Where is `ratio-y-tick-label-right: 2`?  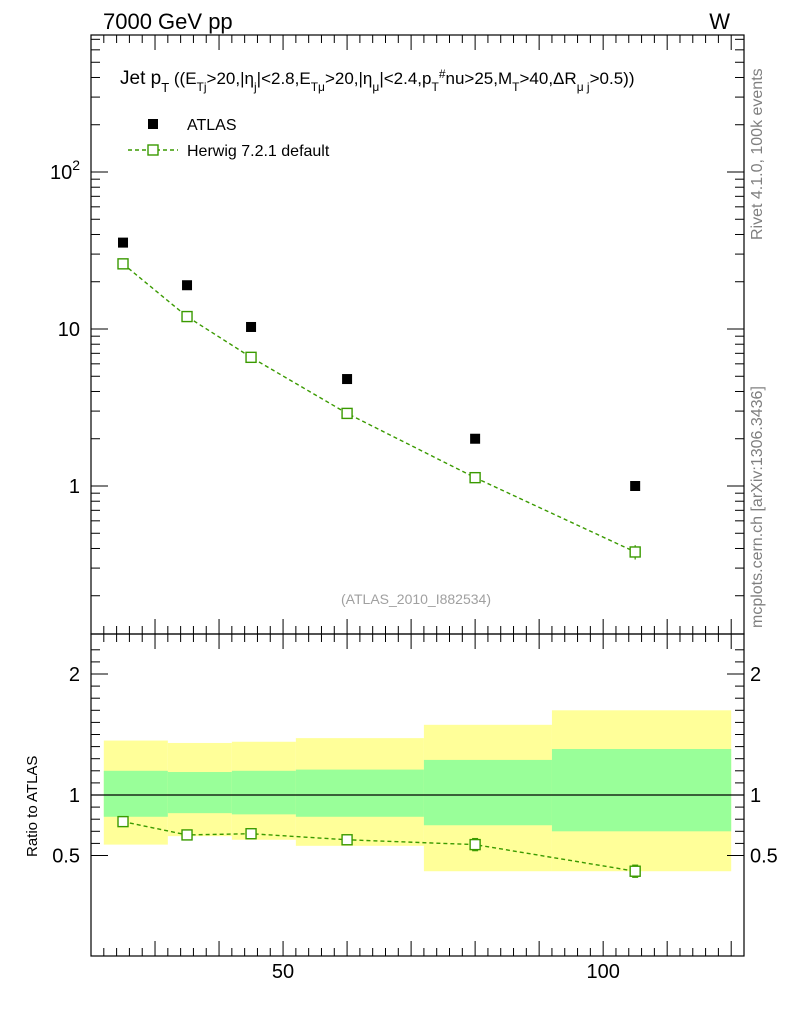 ratio-y-tick-label-right: 2 is located at coordinates (755, 675).